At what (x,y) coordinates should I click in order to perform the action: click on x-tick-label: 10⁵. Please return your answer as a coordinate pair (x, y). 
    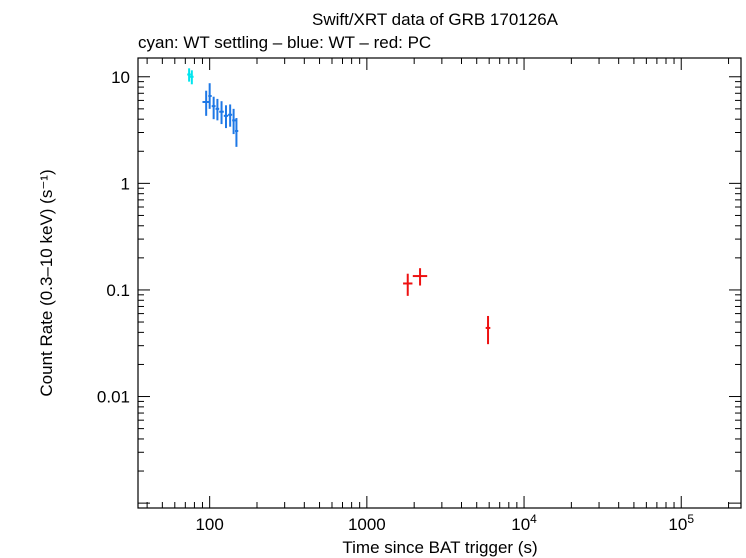
    Looking at the image, I should click on (681, 523).